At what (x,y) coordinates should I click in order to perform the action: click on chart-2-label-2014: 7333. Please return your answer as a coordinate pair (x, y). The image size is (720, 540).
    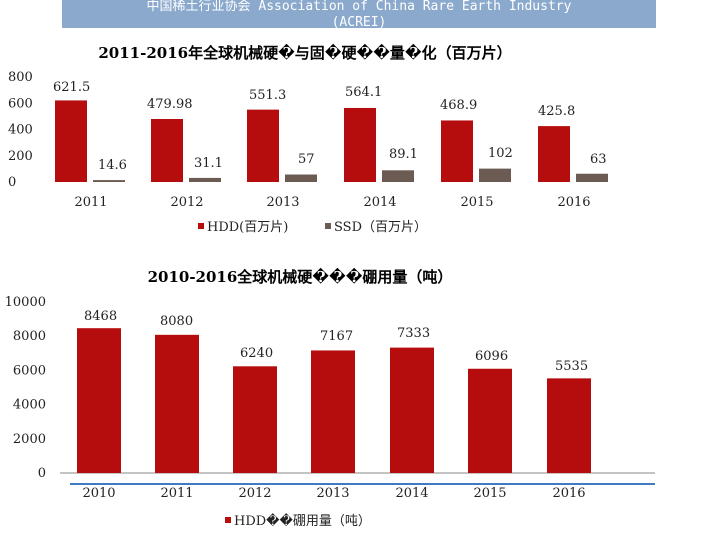
    Looking at the image, I should click on (413, 333).